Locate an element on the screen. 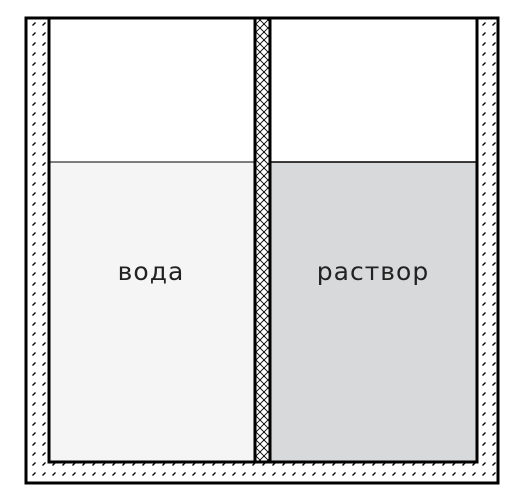  right-compartment-air is located at coordinates (373, 90).